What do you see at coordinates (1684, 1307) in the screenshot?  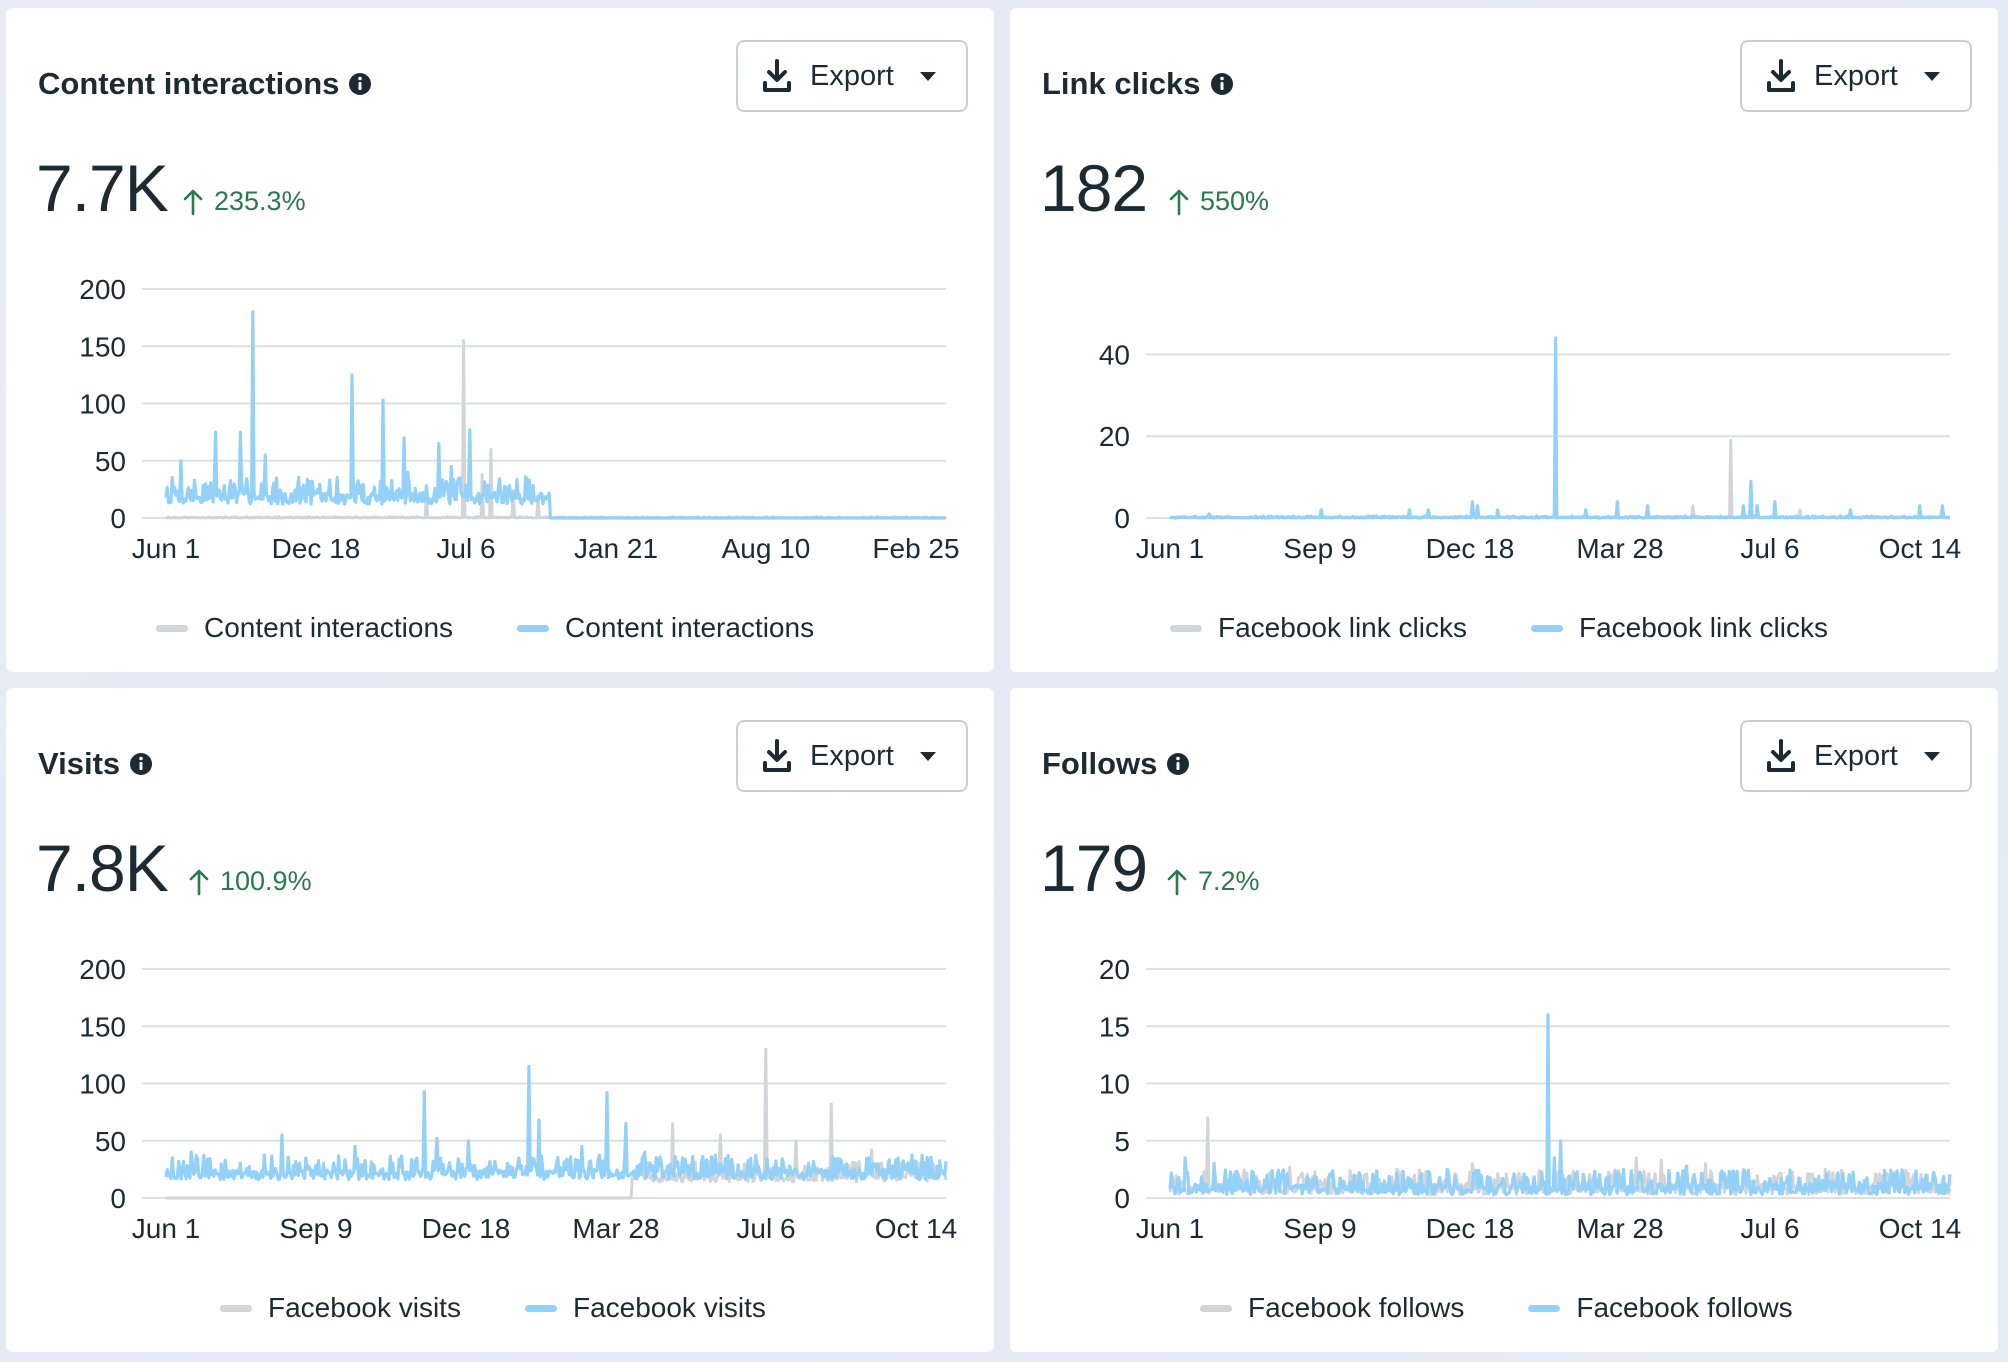 I see `legend-label-current: Facebook follows` at bounding box center [1684, 1307].